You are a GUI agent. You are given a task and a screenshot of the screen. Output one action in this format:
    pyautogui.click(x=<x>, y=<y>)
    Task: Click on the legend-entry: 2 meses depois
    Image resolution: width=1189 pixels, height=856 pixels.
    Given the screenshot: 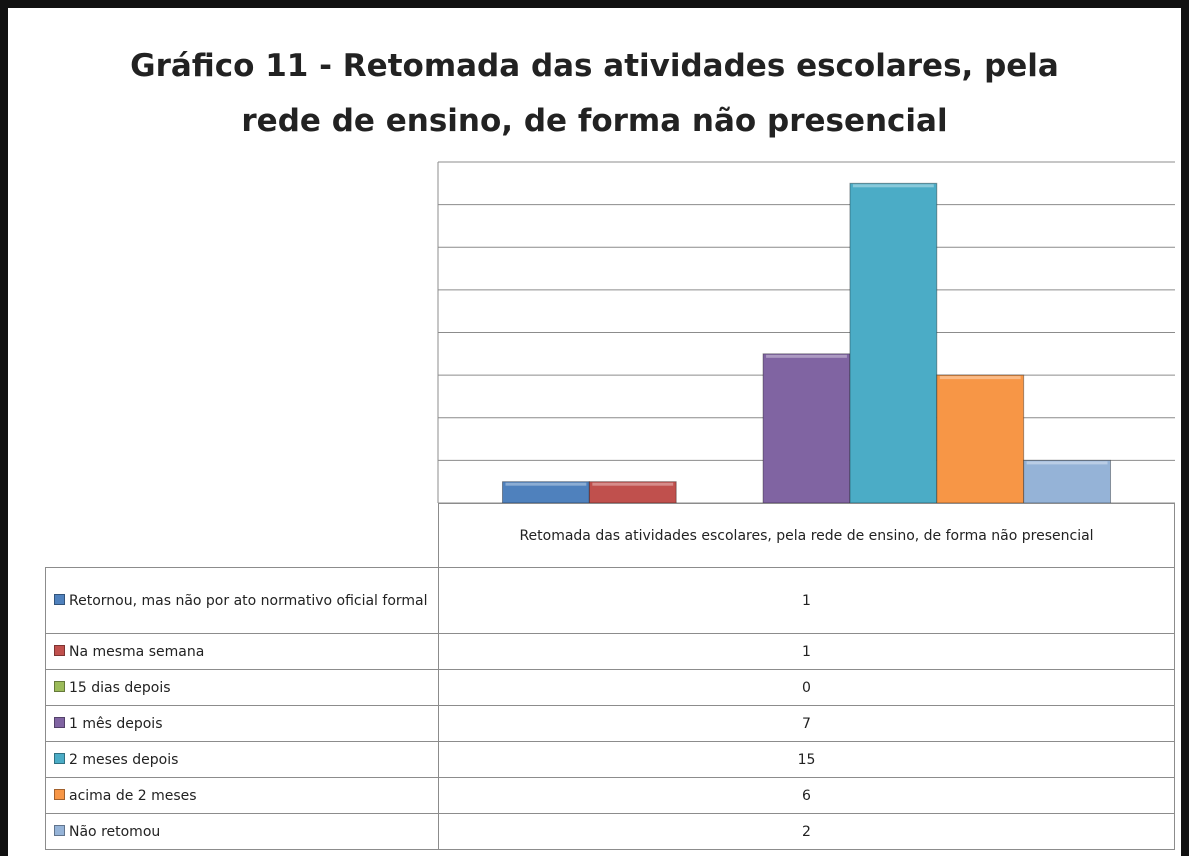 What is the action you would take?
    pyautogui.click(x=242, y=759)
    